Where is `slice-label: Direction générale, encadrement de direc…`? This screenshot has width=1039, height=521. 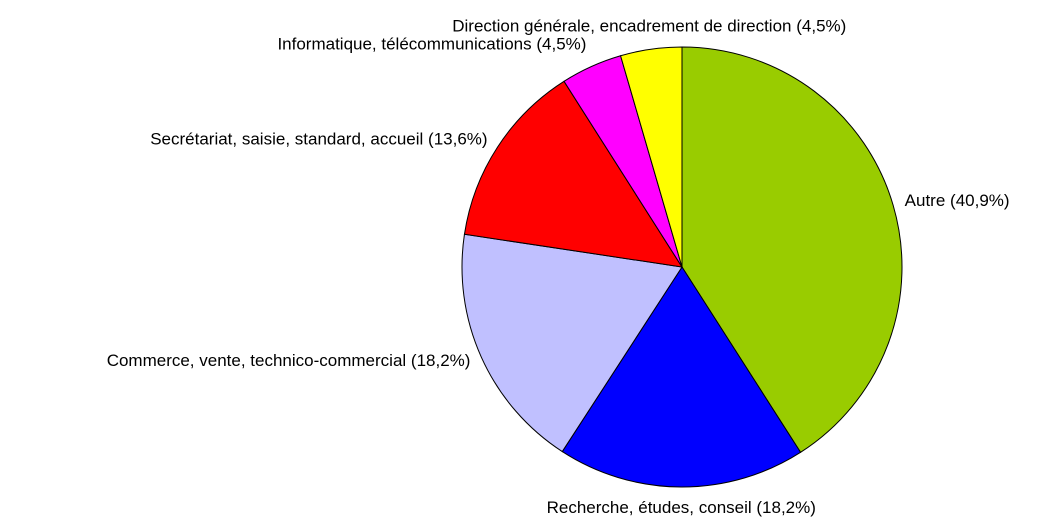 slice-label: Direction générale, encadrement de direc… is located at coordinates (649, 26).